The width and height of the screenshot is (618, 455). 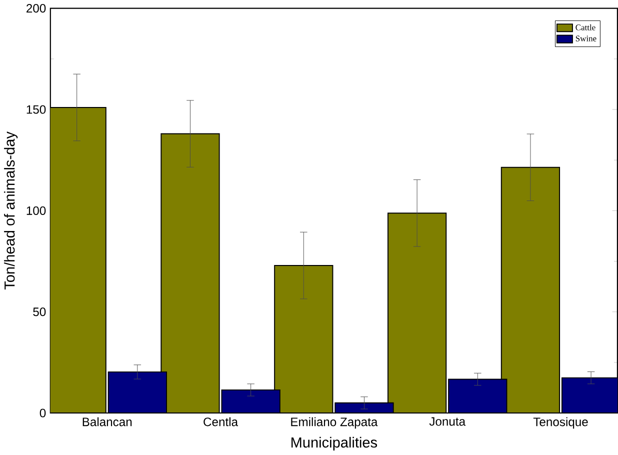 What do you see at coordinates (221, 422) in the screenshot?
I see `x-tick-label: Centla` at bounding box center [221, 422].